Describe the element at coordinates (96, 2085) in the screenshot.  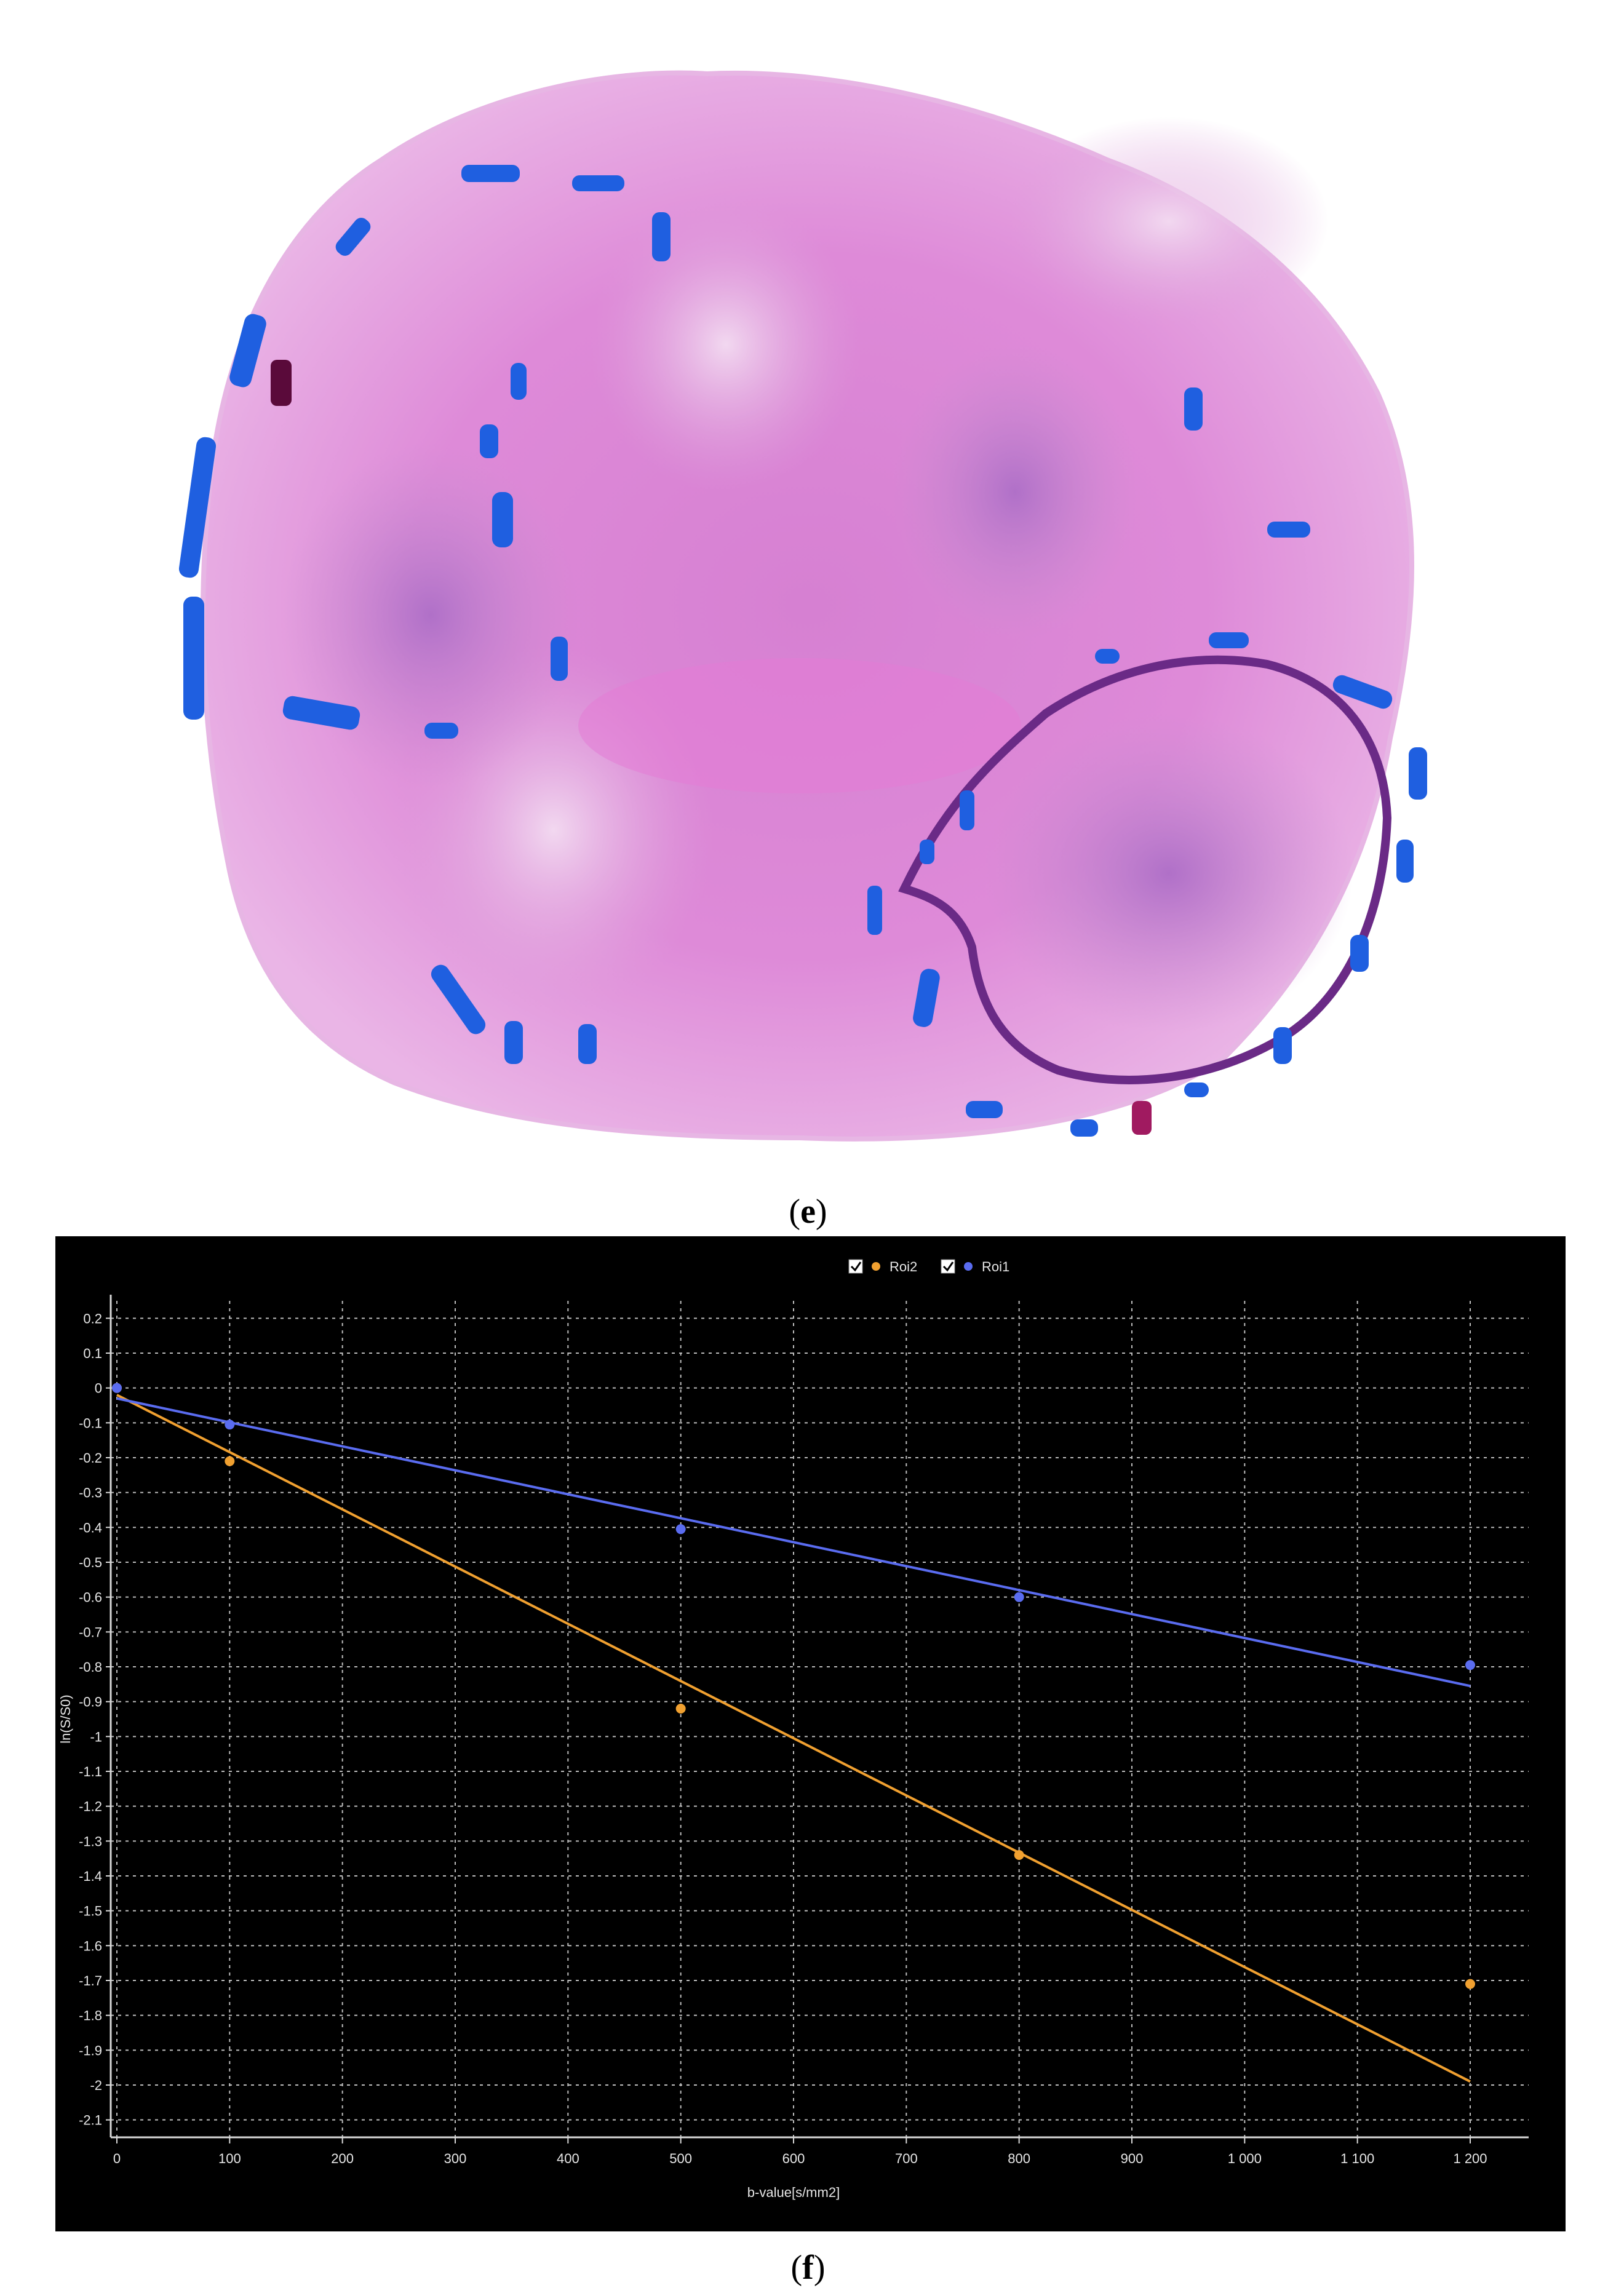
I see `y-tick-label-22: -2` at that location.